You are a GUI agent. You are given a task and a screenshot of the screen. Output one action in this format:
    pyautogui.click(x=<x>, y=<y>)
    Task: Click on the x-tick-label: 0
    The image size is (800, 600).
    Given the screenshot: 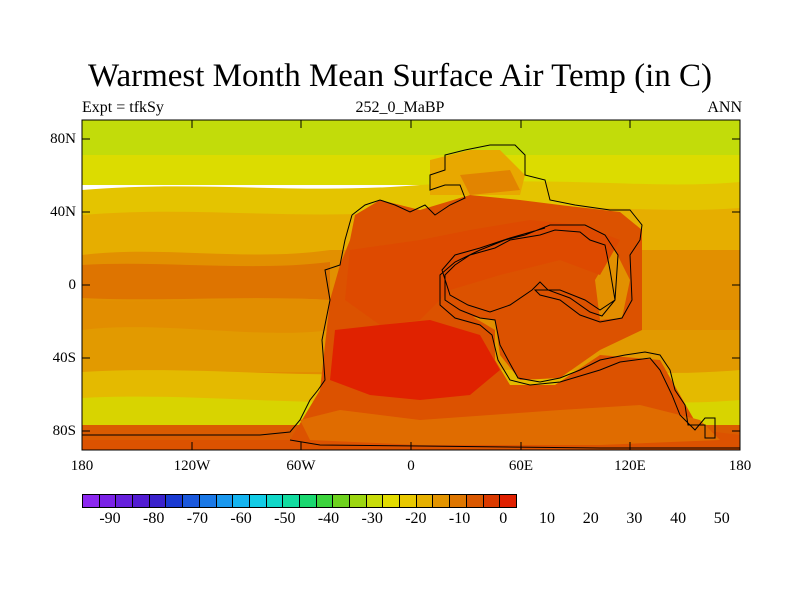 What is the action you would take?
    pyautogui.click(x=411, y=466)
    